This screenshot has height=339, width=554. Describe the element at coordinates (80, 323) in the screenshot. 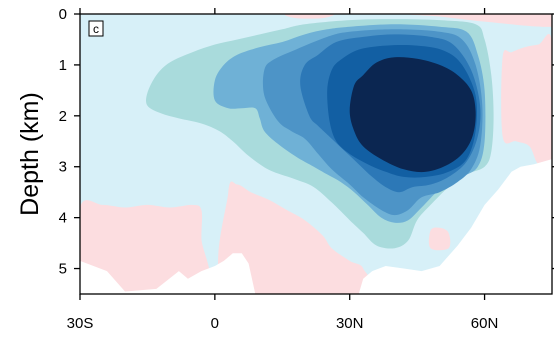

I see `x-tick-label: 30S` at that location.